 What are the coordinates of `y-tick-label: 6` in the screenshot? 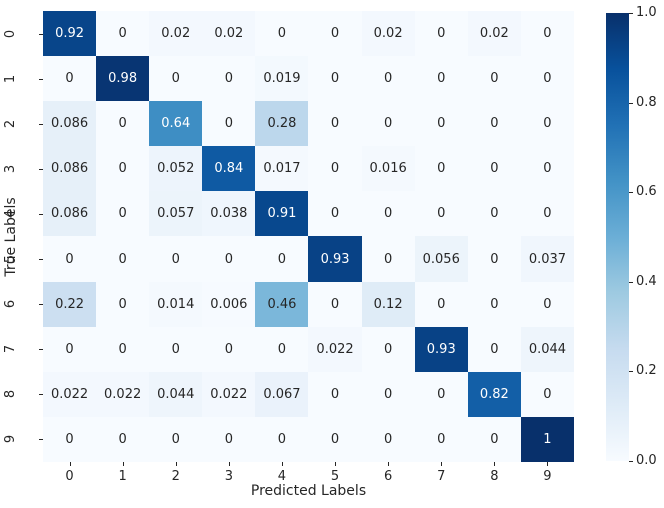 It's located at (10, 304).